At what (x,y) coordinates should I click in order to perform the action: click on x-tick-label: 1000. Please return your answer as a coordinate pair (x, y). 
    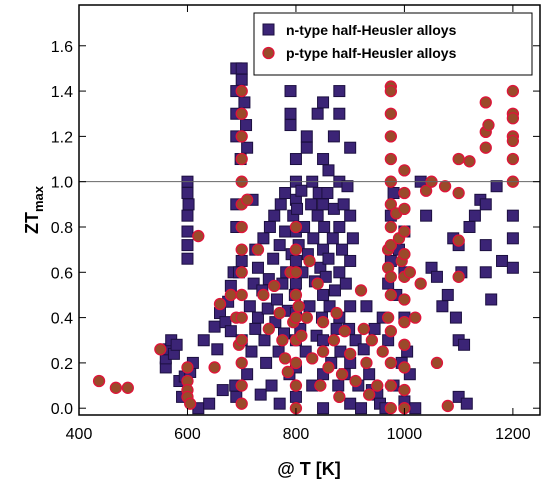
    Looking at the image, I should click on (405, 434).